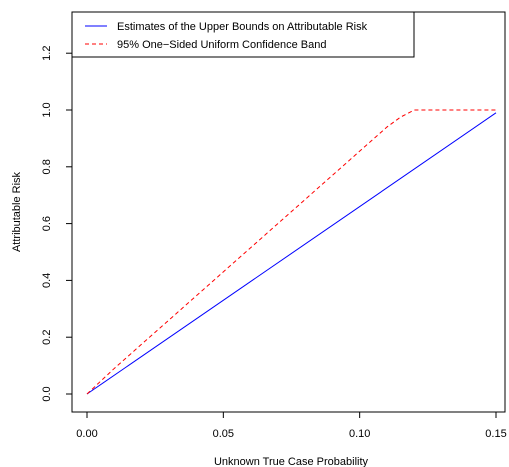 This screenshot has height=467, width=509. What do you see at coordinates (86, 434) in the screenshot?
I see `x-tick-label: 0.00` at bounding box center [86, 434].